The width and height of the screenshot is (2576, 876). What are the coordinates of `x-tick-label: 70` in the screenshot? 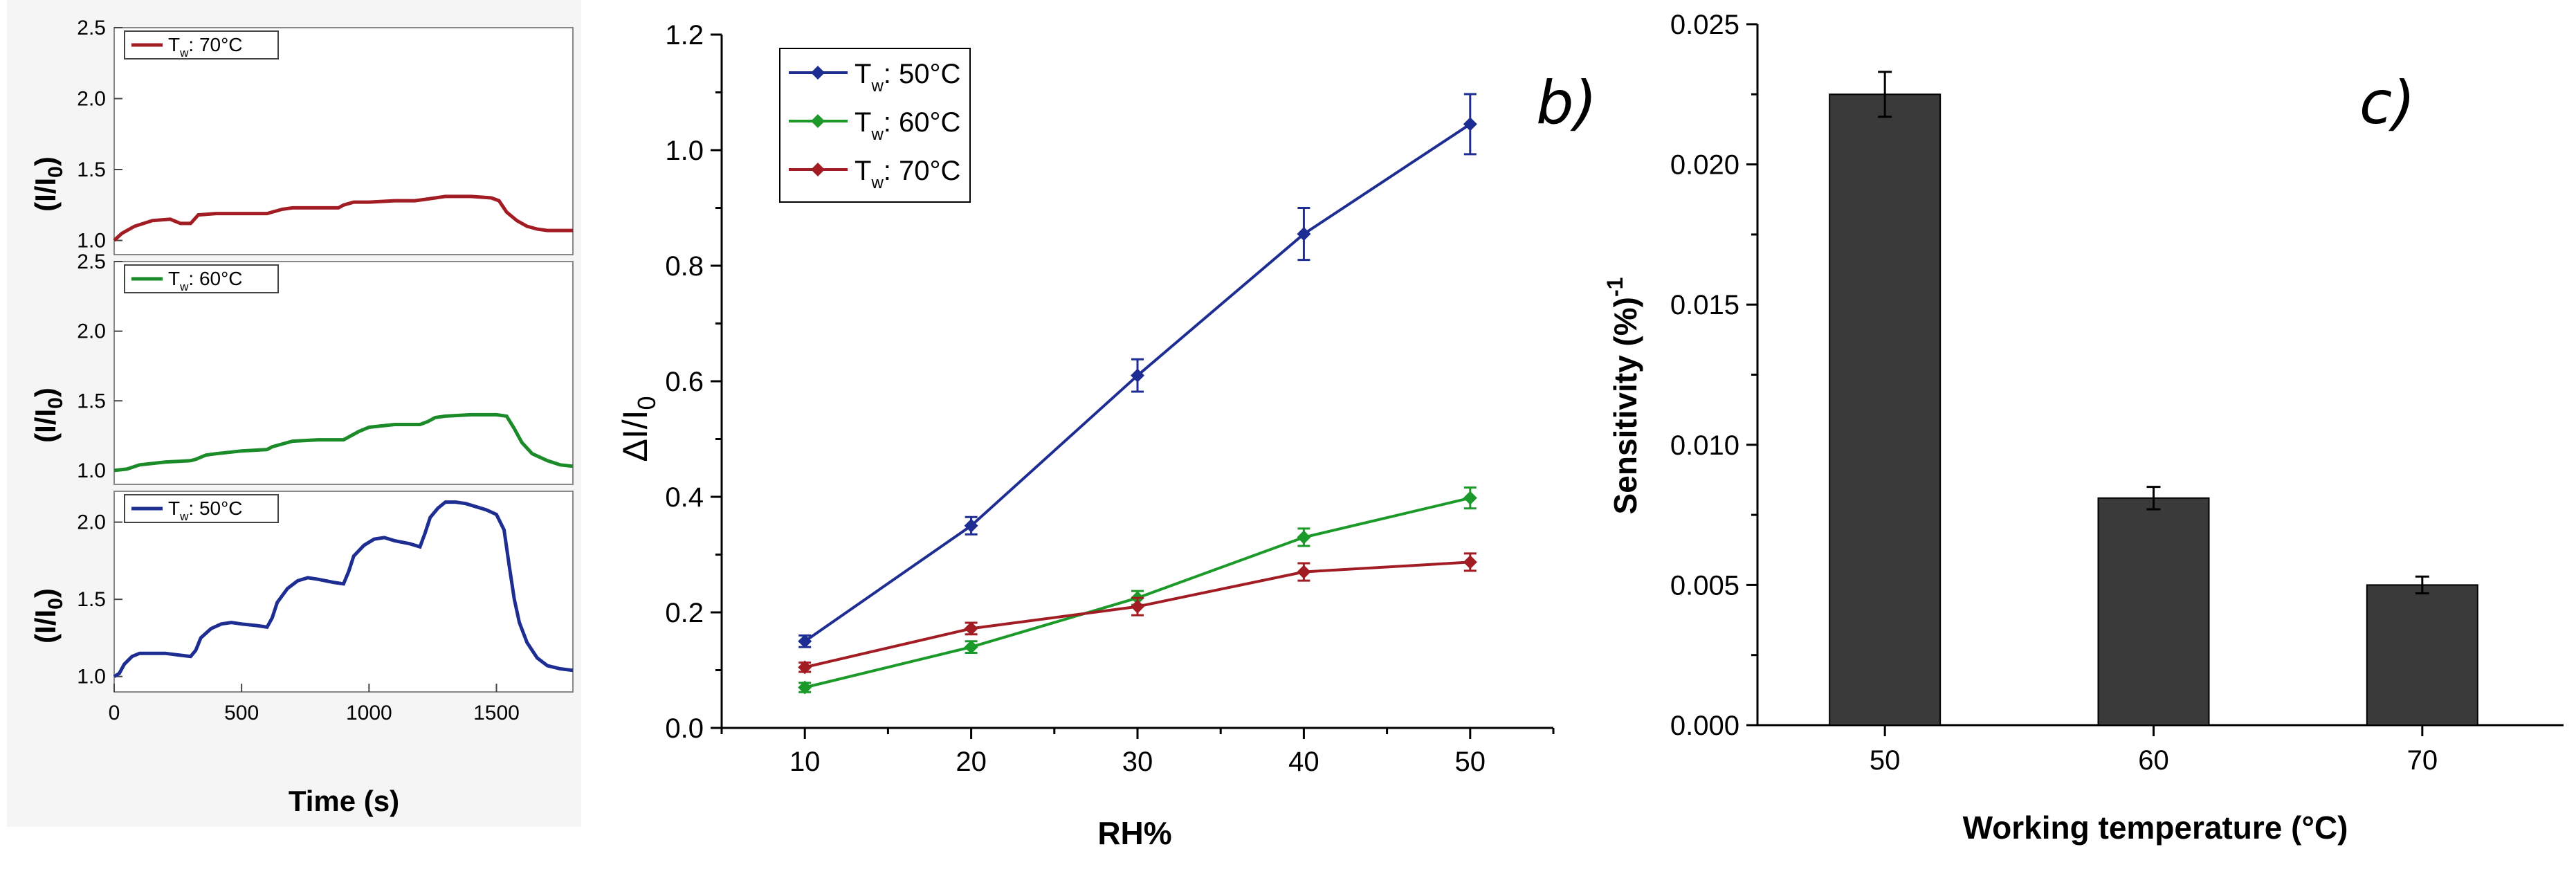 It's located at (2422, 760).